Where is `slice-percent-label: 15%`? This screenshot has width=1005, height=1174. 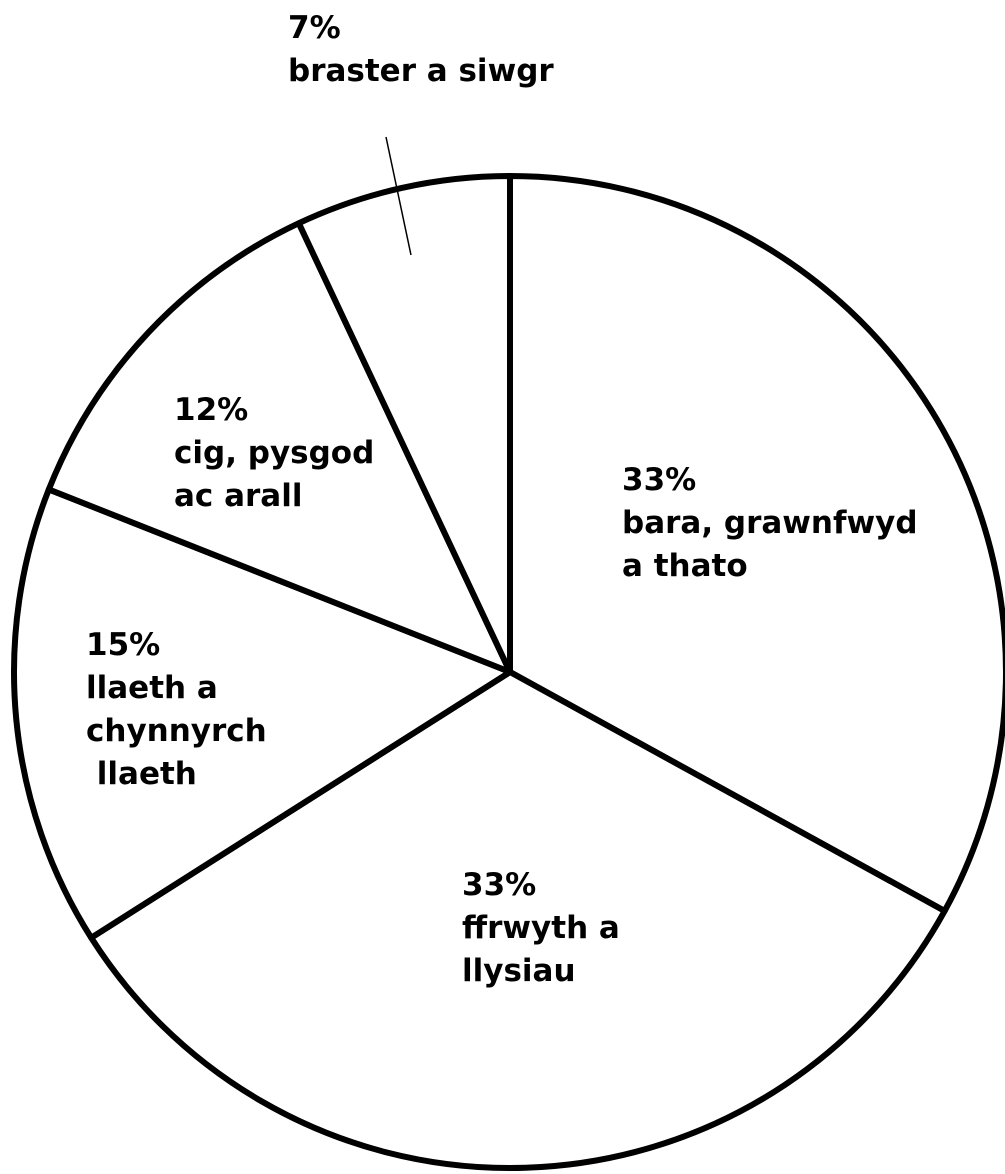
slice-percent-label: 15% is located at coordinates (123, 645).